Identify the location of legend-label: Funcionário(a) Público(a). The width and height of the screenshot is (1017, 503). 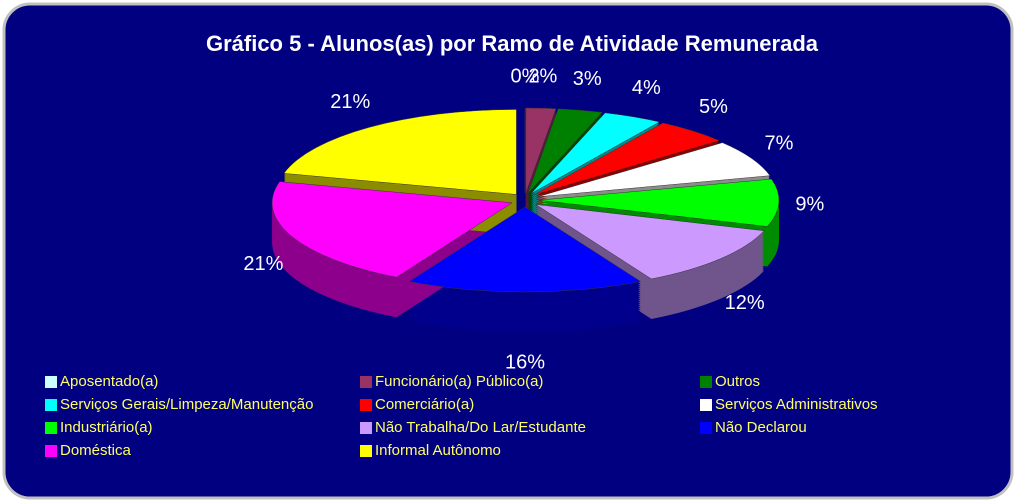
(459, 381).